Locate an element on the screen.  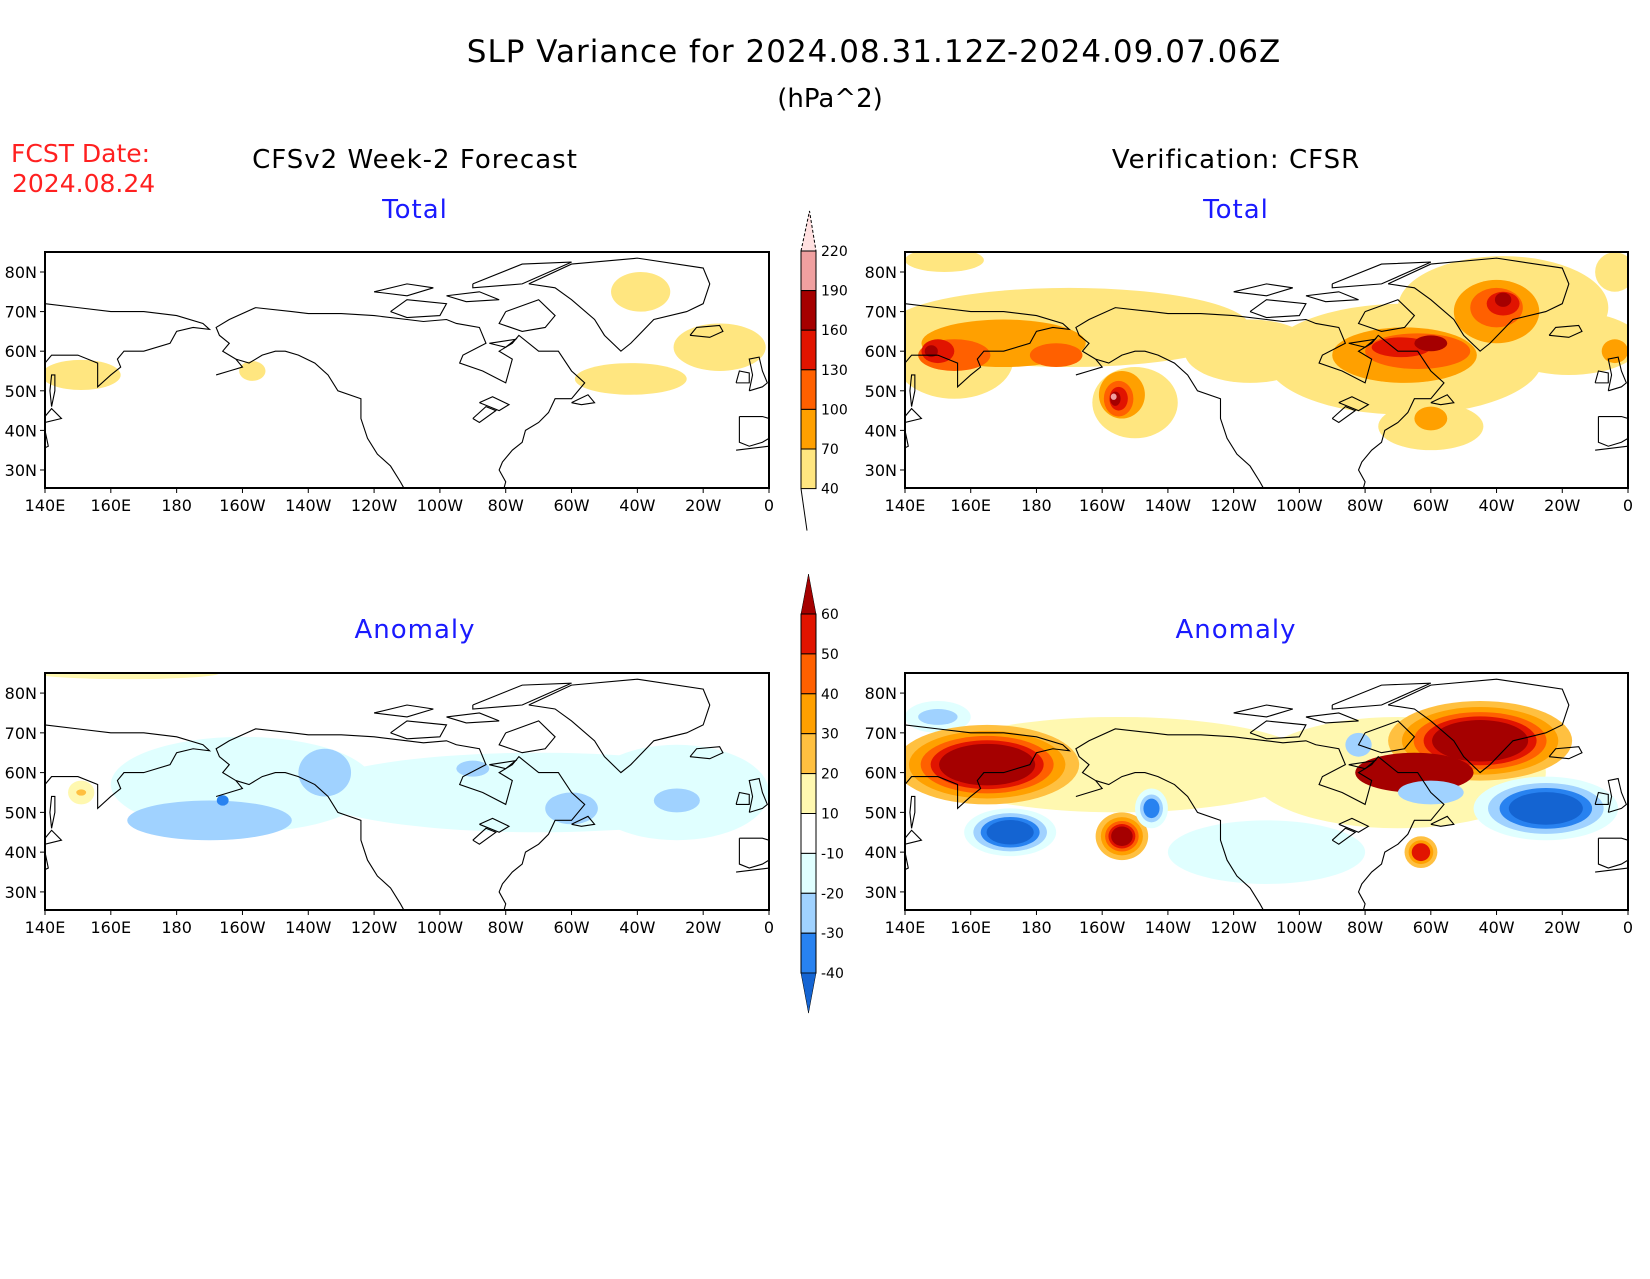
colorbar-label: 70 is located at coordinates (830, 450).